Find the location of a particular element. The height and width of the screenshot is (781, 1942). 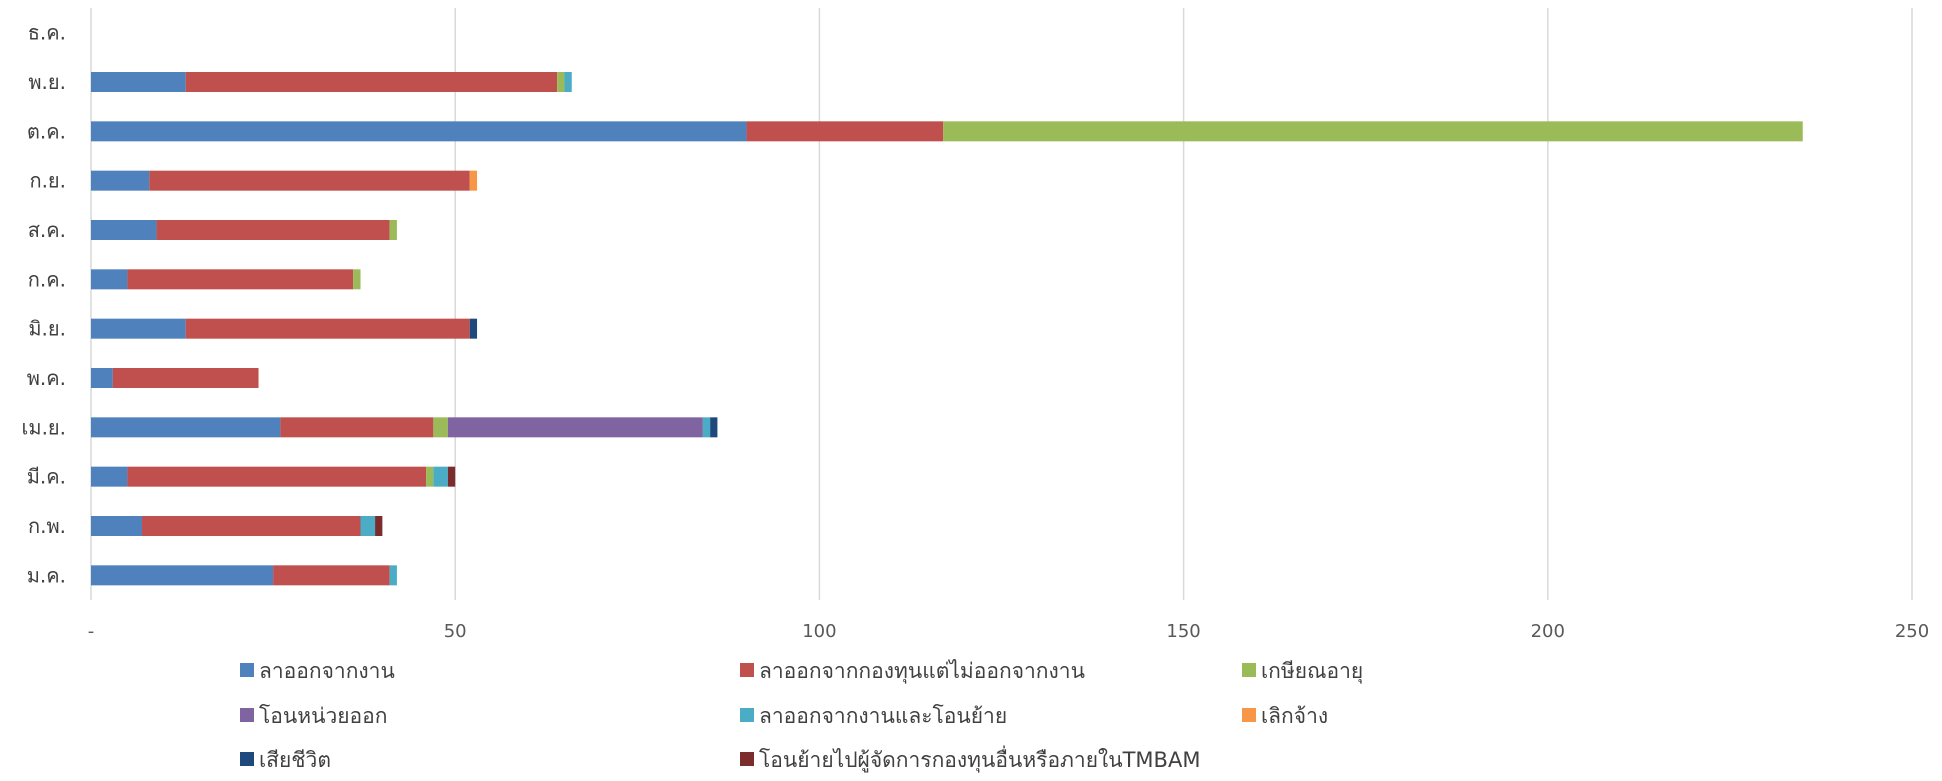

y-tick-label: ก.ค. is located at coordinates (47, 279).